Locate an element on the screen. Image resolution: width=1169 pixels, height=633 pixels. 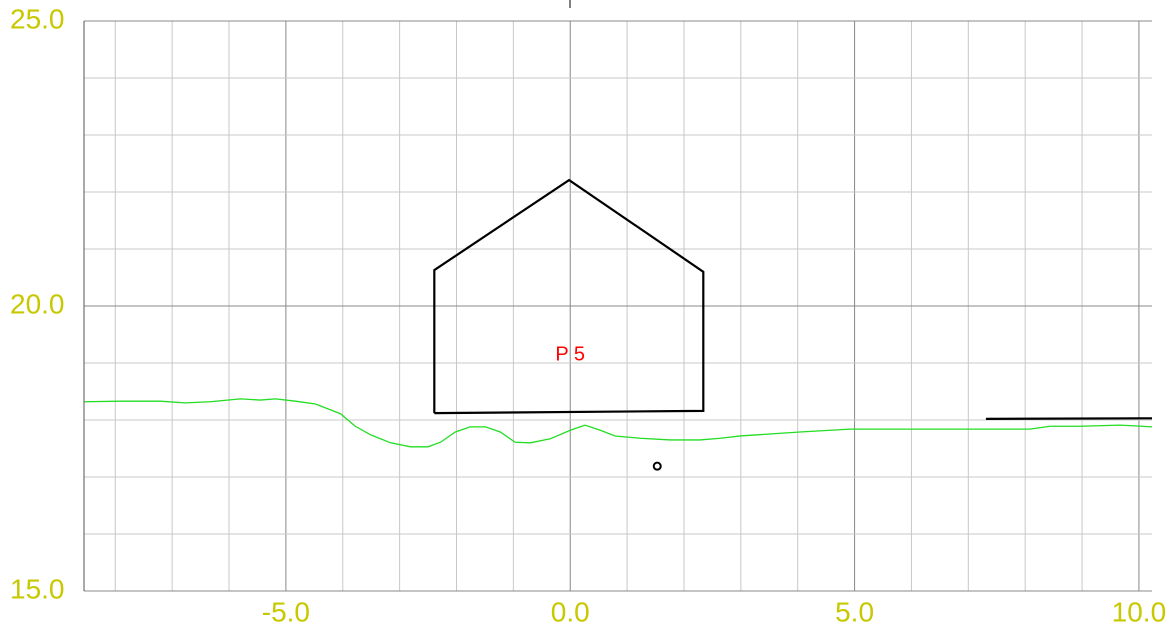
point is located at coordinates (657, 466).